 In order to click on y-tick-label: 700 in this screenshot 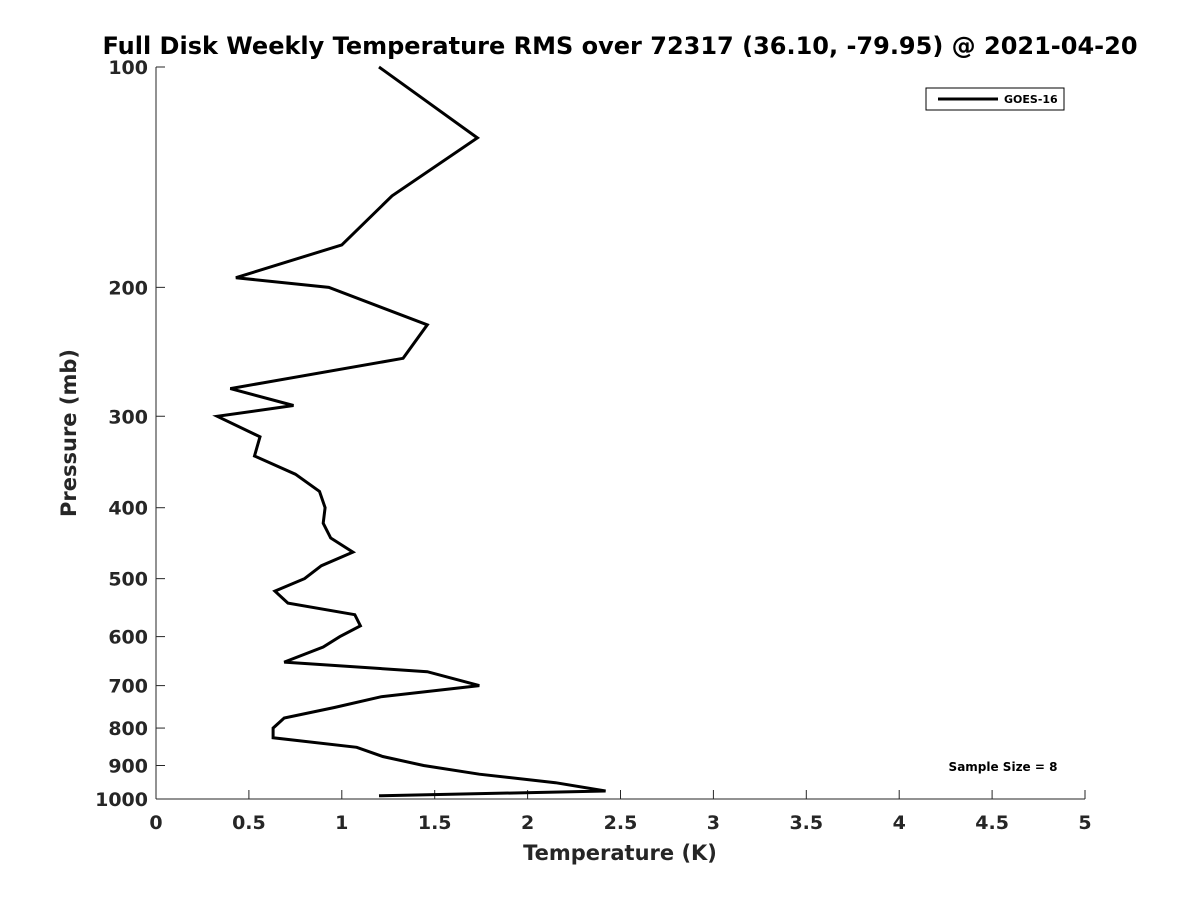, I will do `click(128, 687)`.